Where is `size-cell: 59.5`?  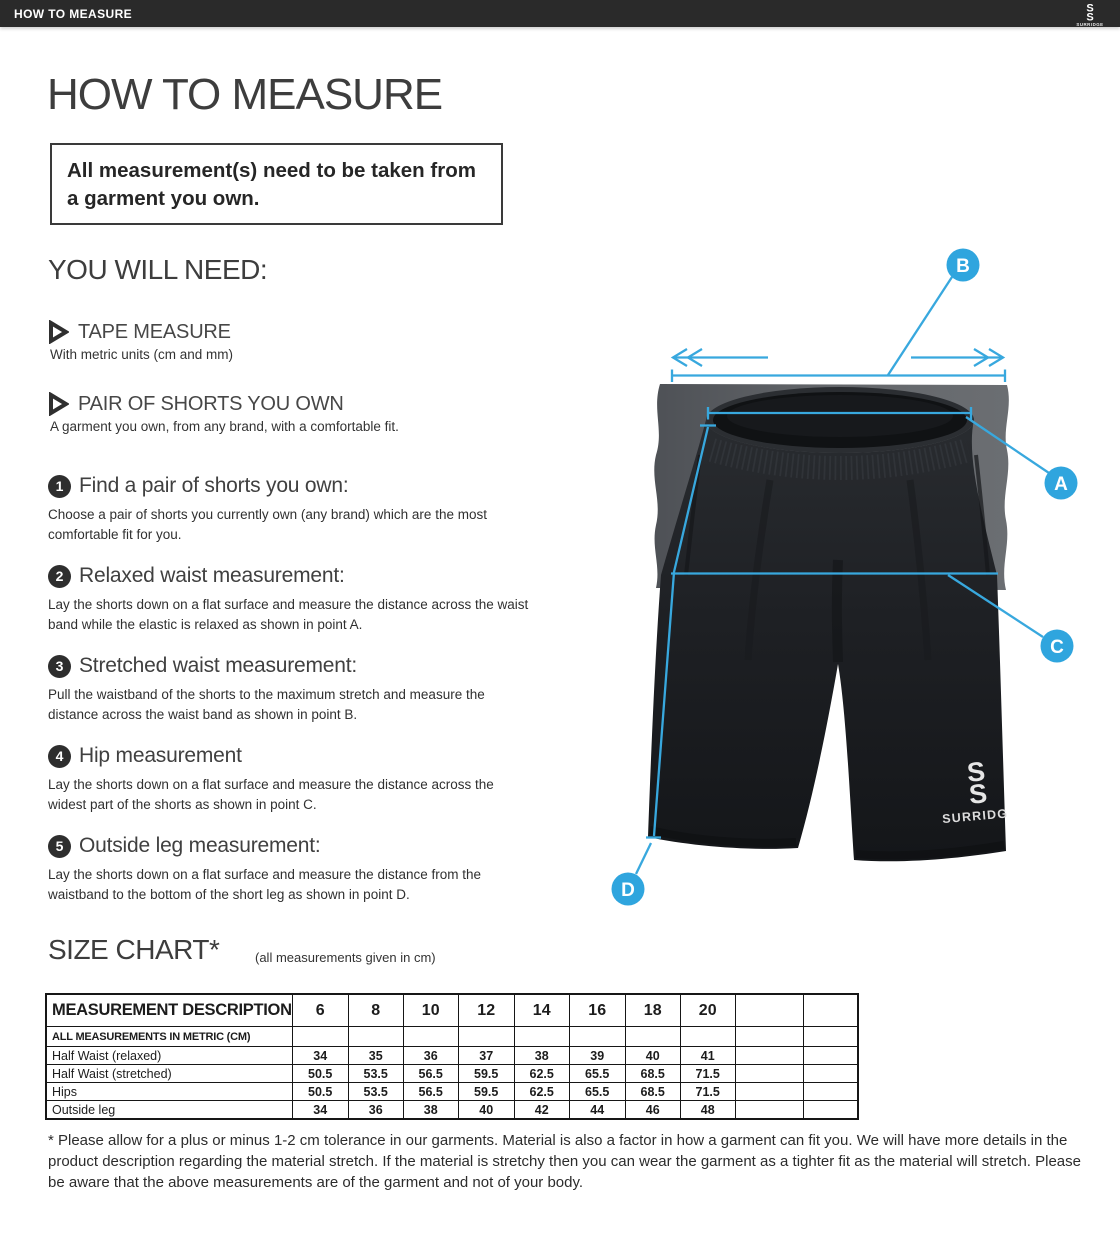
size-cell: 59.5 is located at coordinates (486, 1091).